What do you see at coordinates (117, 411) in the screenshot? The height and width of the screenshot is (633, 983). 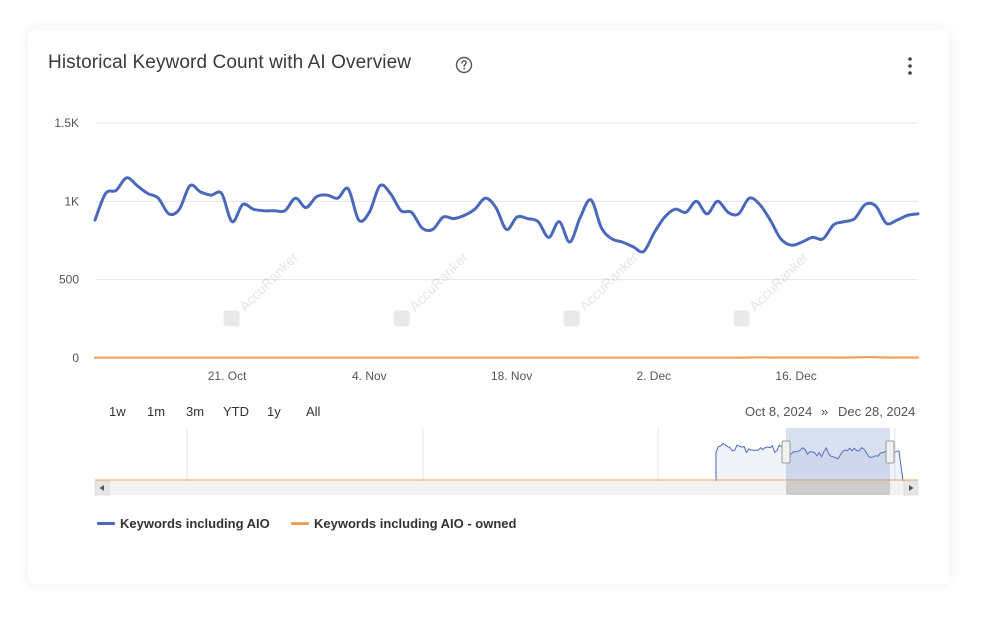 I see `range-button-1w: 1w` at bounding box center [117, 411].